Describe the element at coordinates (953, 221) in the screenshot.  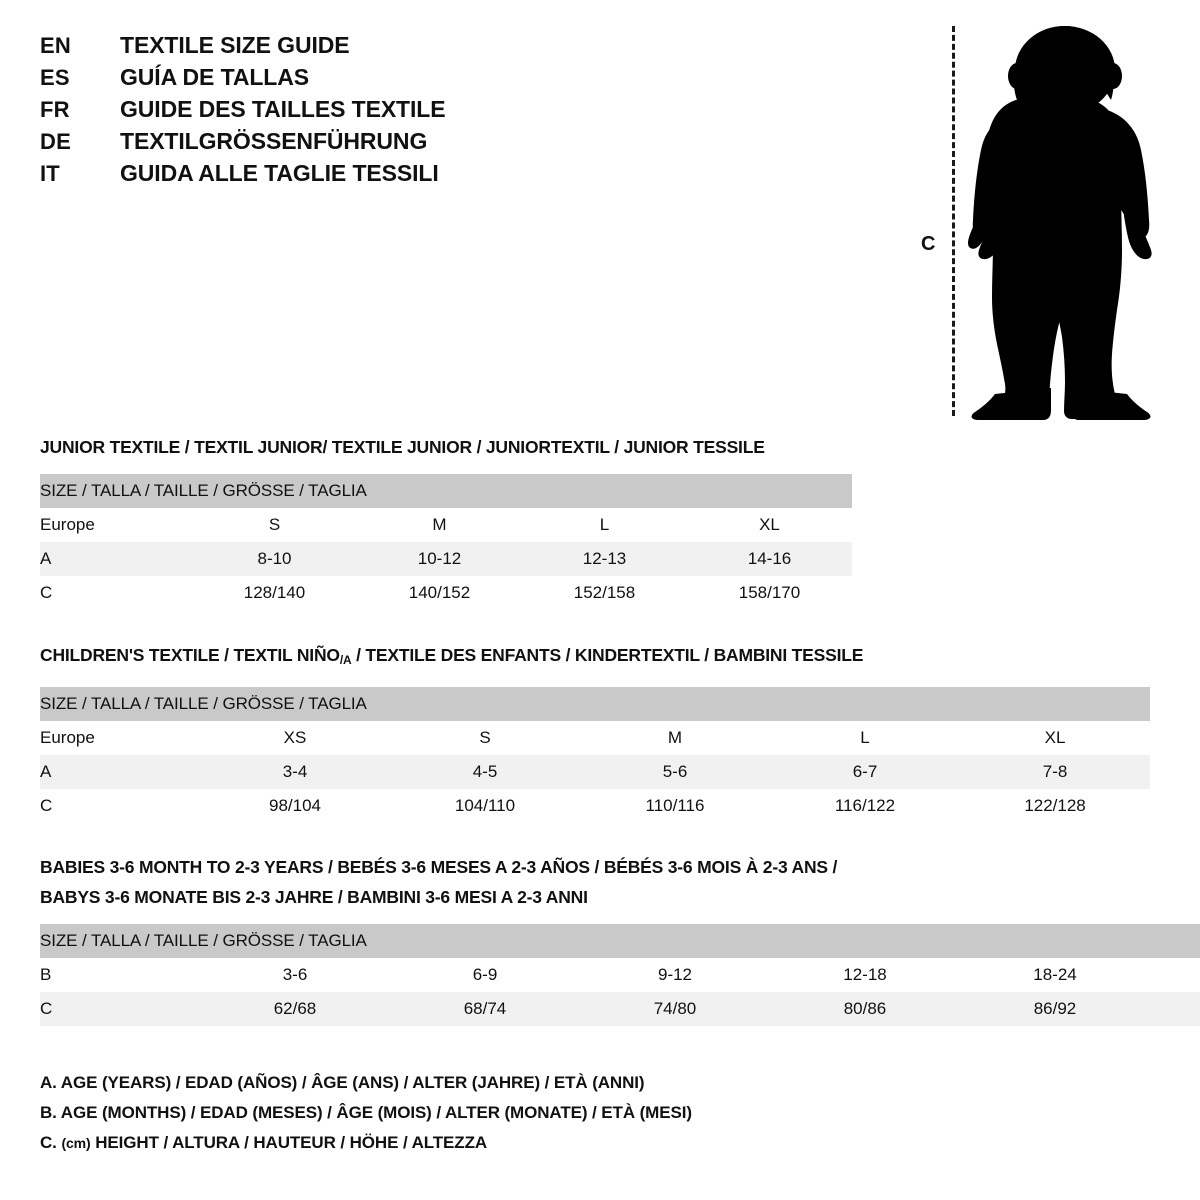
I see `height-dashed-line` at that location.